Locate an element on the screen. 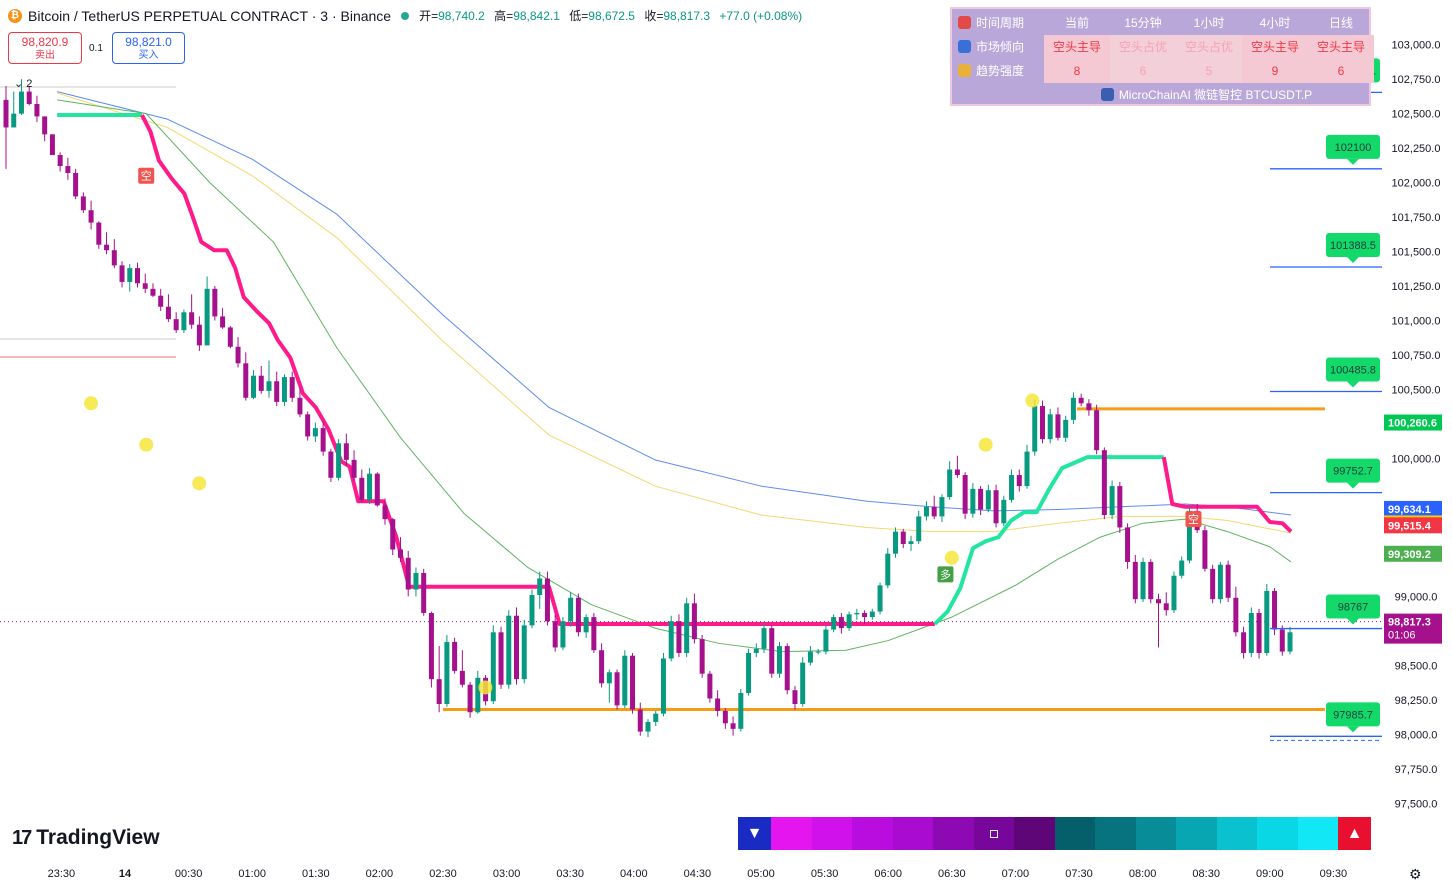 This screenshot has height=887, width=1452. indicators-toggle: ⌄ 2 is located at coordinates (23, 83).